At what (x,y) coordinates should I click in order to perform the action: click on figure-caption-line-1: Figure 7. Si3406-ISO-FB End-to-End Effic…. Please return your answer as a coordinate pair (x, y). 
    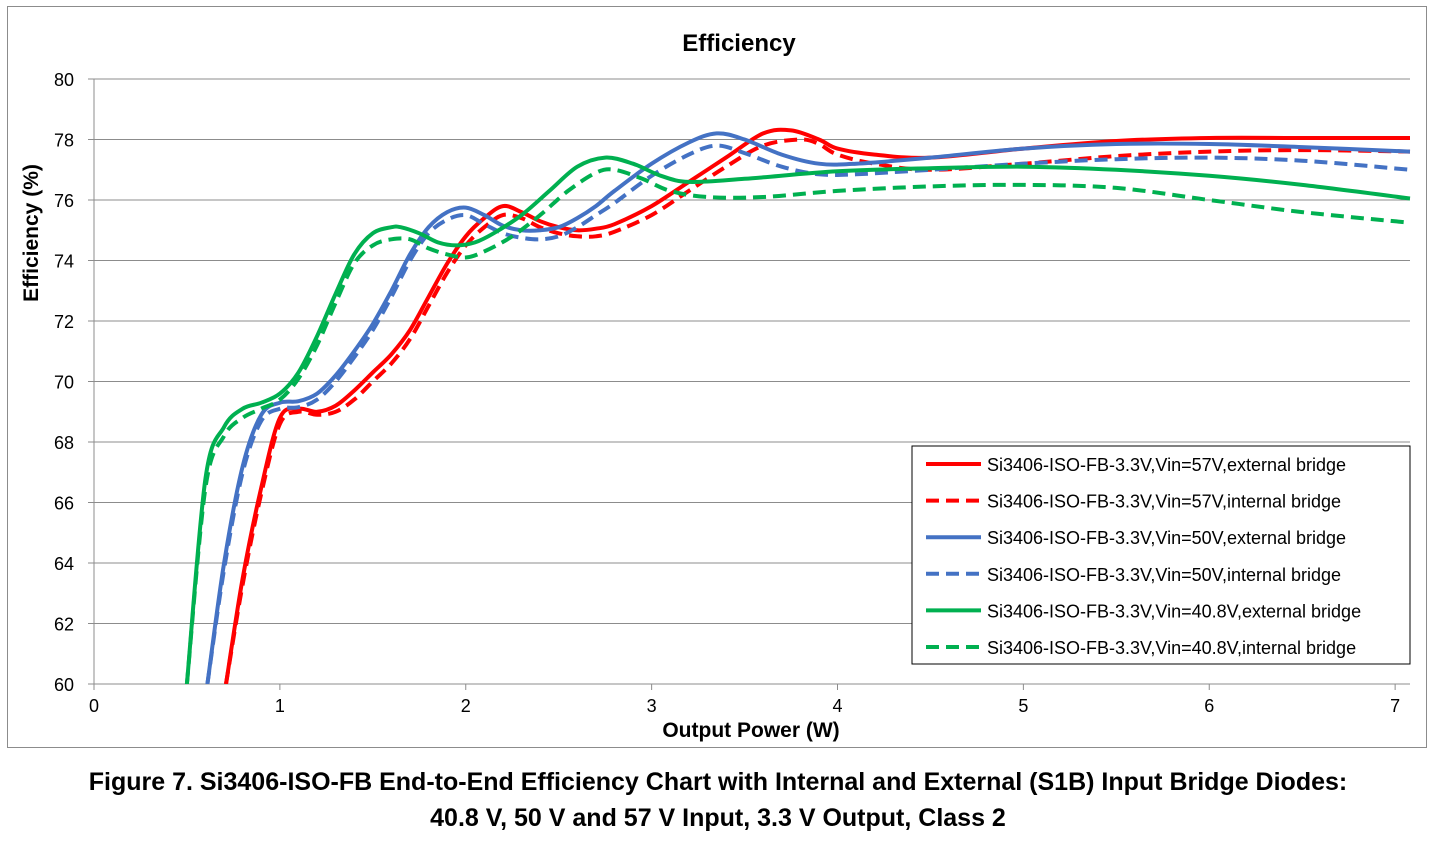
    Looking at the image, I should click on (718, 782).